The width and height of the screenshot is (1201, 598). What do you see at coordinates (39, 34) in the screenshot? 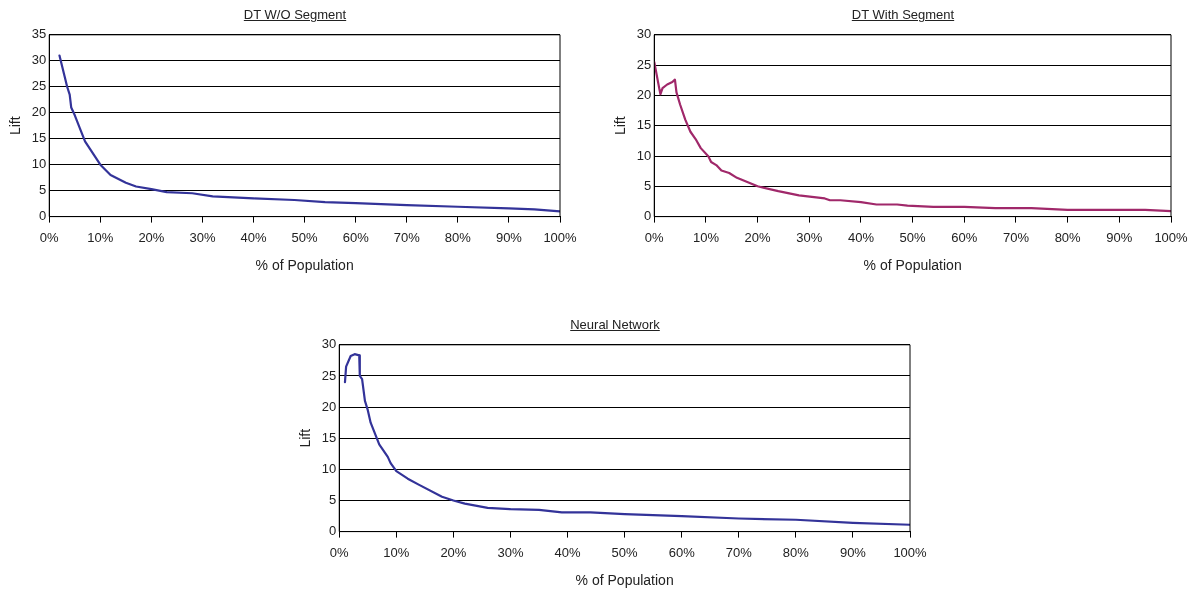
I see `y-tick-label: 35` at bounding box center [39, 34].